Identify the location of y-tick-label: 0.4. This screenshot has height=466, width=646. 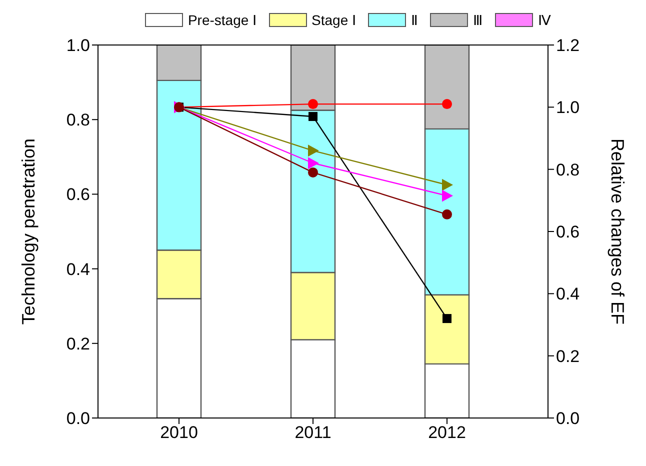
(78, 269).